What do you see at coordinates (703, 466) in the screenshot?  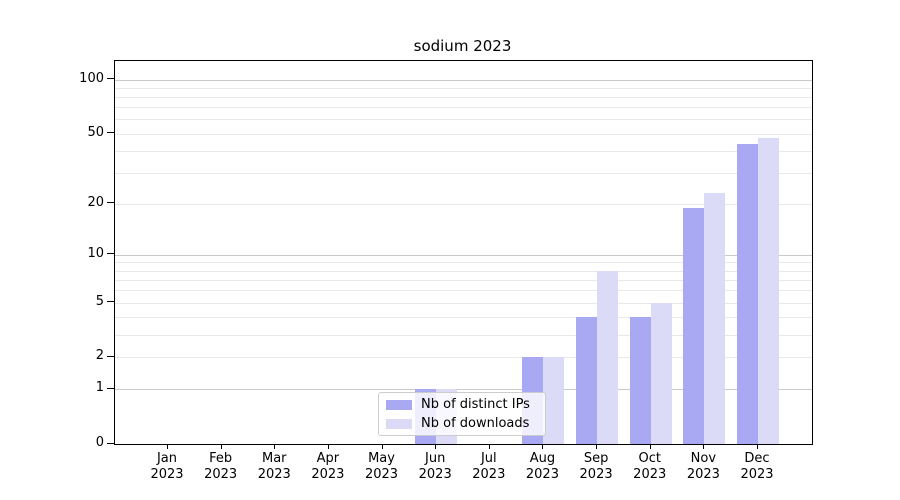 I see `x-tick-label: Nov 2023` at bounding box center [703, 466].